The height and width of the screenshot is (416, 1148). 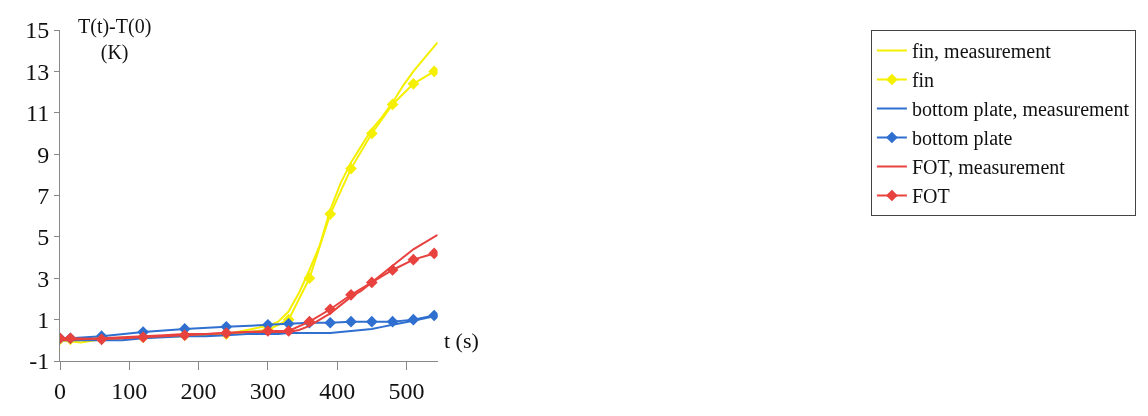 I want to click on x-tick-label: 300, so click(x=267, y=390).